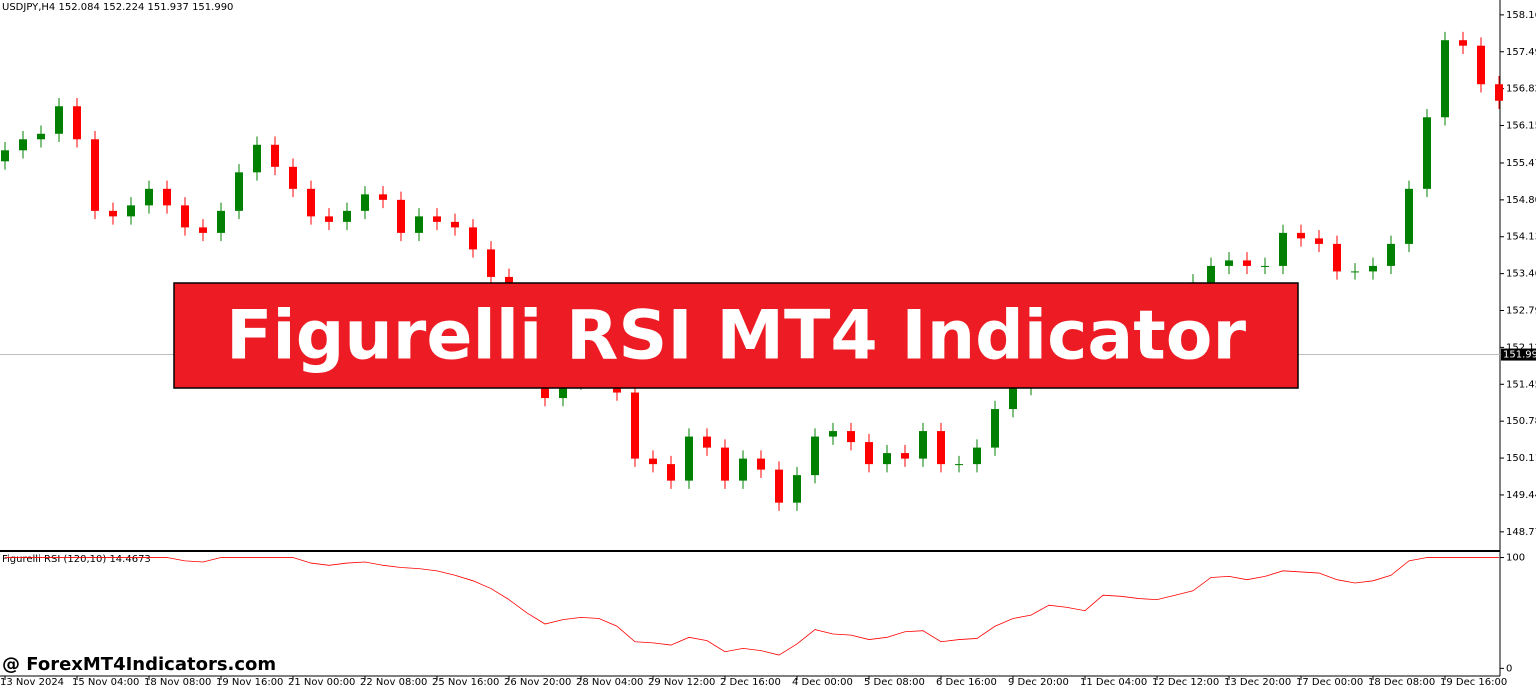 The height and width of the screenshot is (688, 1536). I want to click on y-tick-label: 152.790, so click(1521, 311).